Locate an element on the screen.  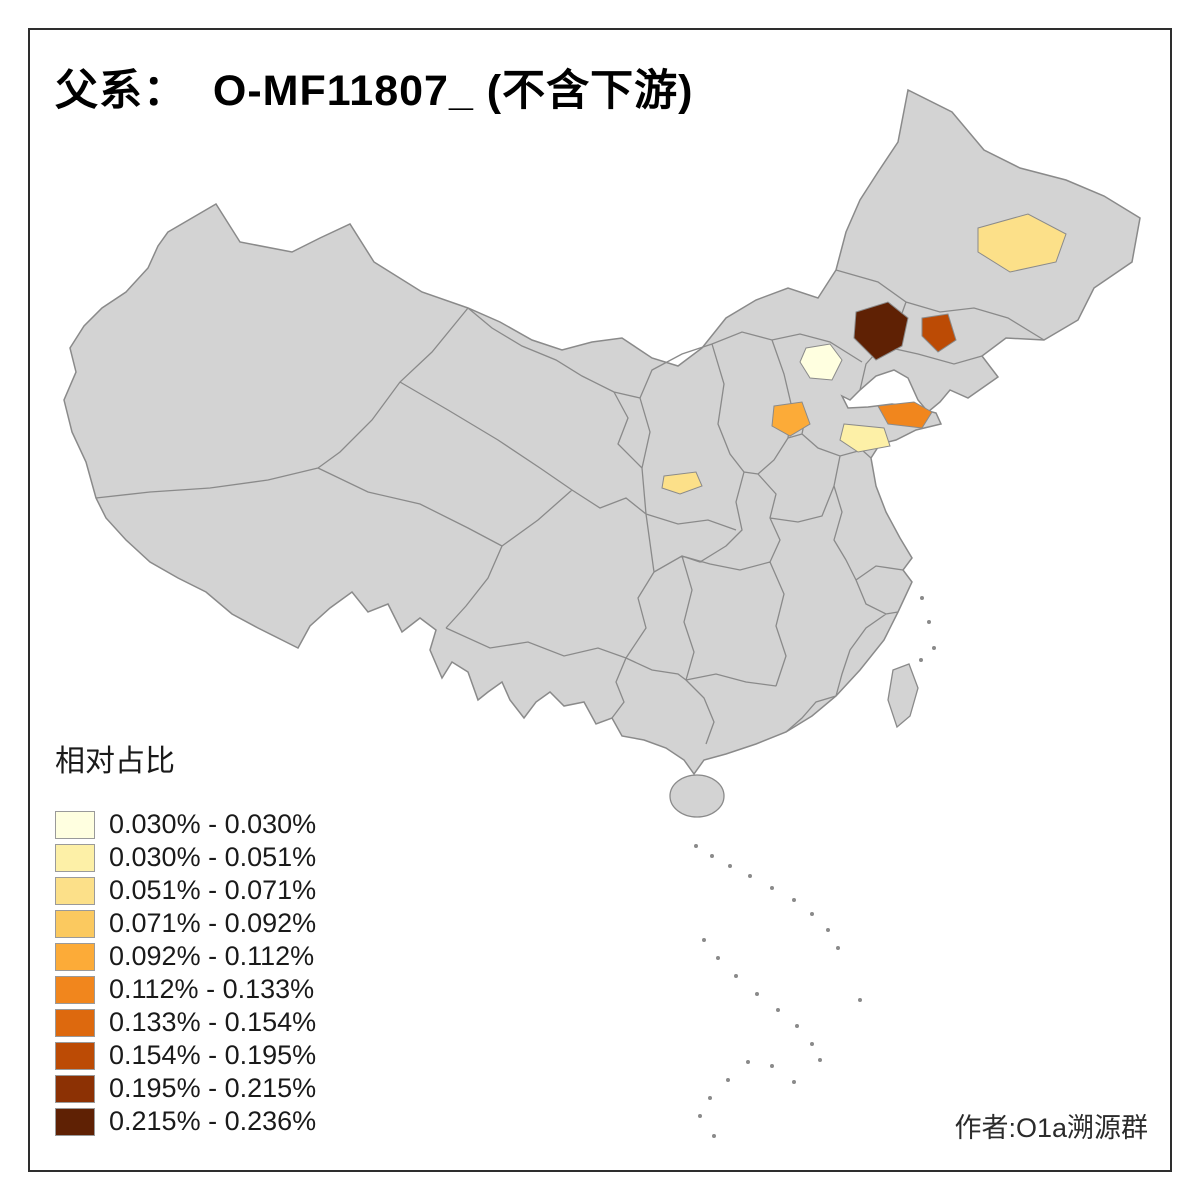
legend-item: 0.133% - 0.154% is located at coordinates (185, 1022).